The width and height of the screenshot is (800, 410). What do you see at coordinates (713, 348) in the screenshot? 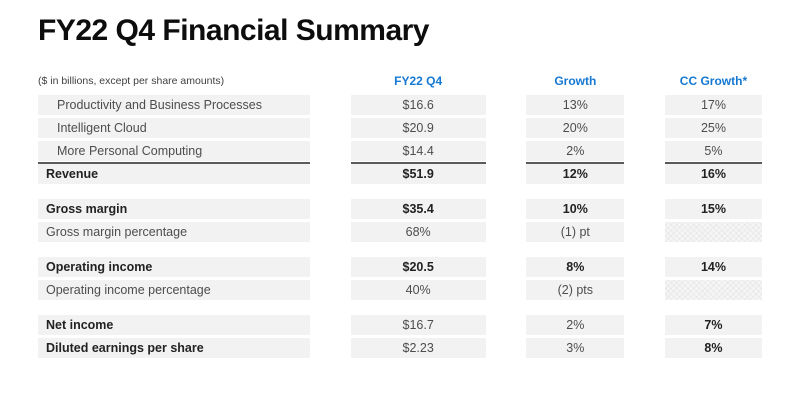
I see `cell-diluted-eps-cc-growth: 8%` at bounding box center [713, 348].